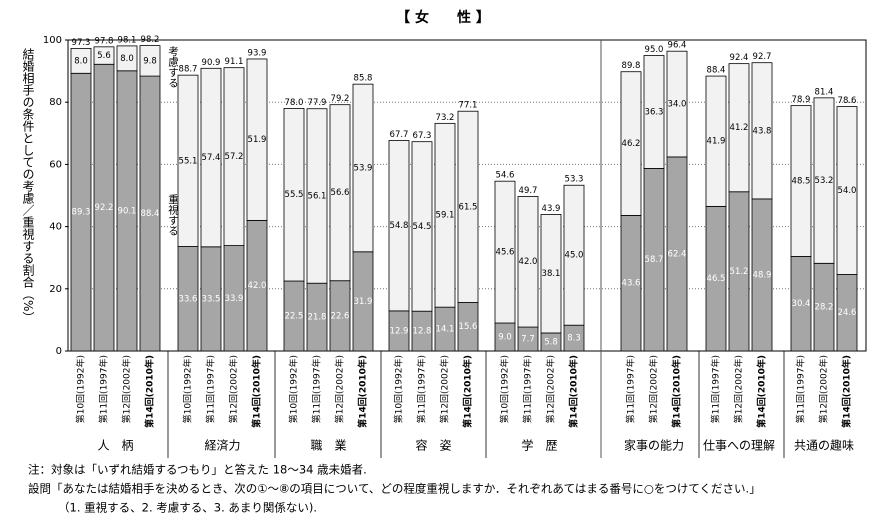  Describe the element at coordinates (539, 445) in the screenshot. I see `group-label: 学 歴` at that location.